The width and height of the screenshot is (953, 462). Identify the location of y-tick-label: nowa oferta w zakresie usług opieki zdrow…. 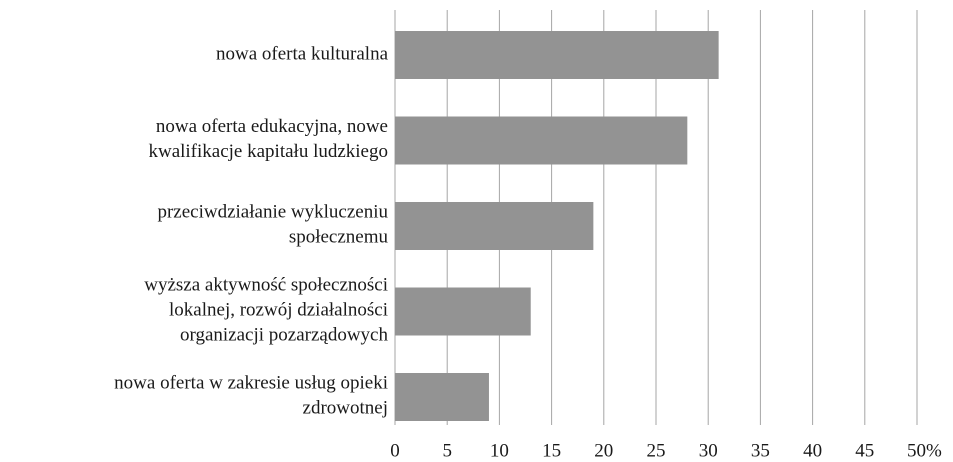
(251, 396).